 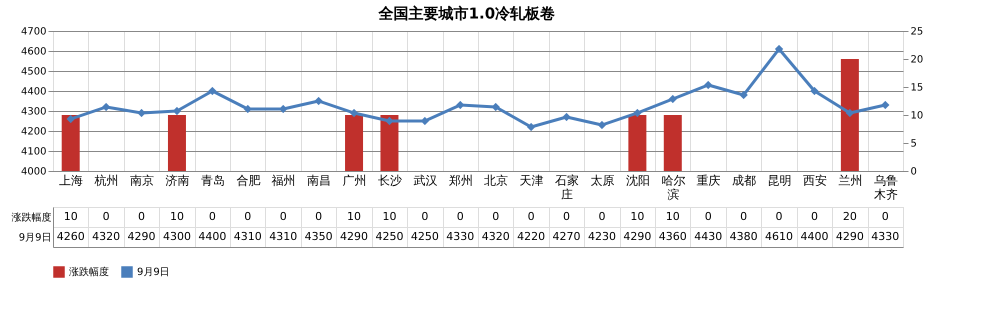 I want to click on x-tick-label: 兰州, so click(x=850, y=181).